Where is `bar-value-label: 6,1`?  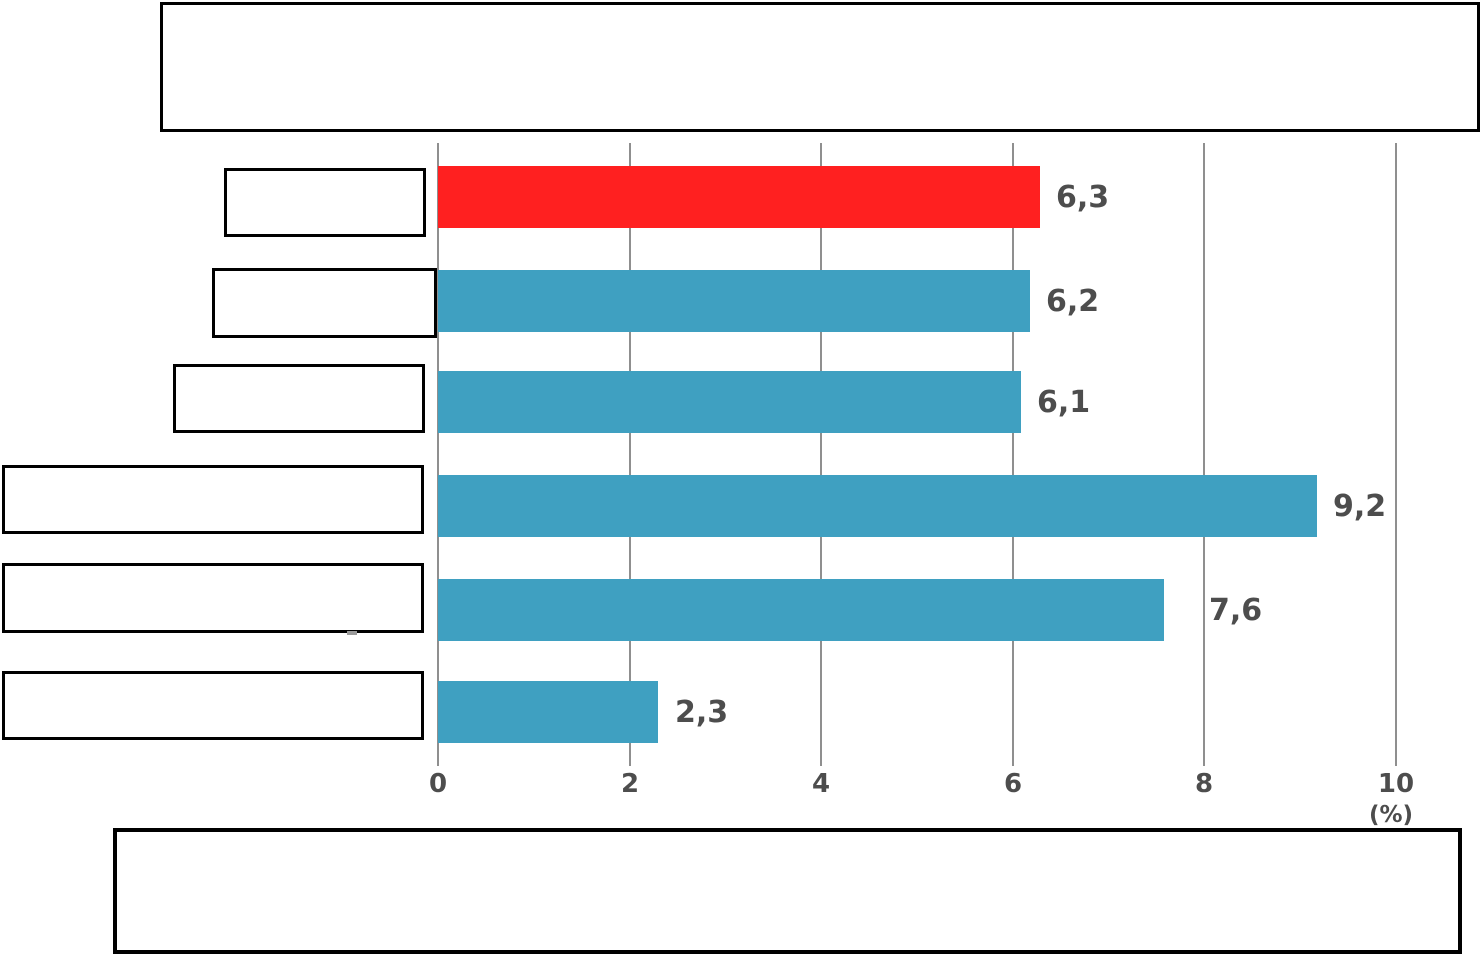 bar-value-label: 6,1 is located at coordinates (1064, 402).